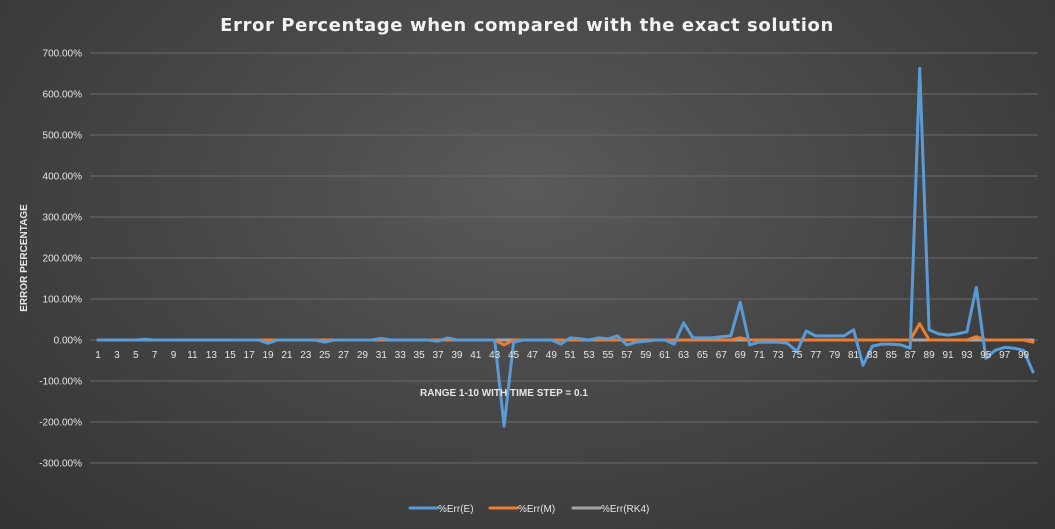  I want to click on y-tick-label: -200.00%, so click(60, 423).